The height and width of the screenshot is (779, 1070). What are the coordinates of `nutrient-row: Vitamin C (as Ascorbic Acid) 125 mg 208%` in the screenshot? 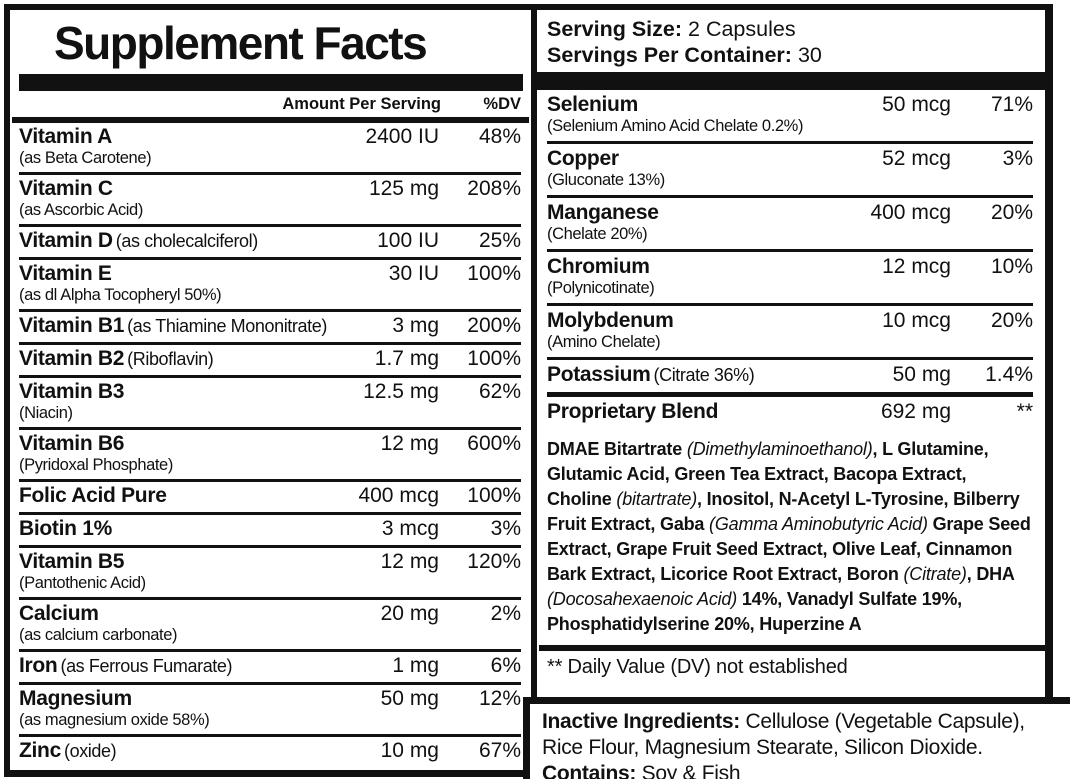 It's located at (270, 198).